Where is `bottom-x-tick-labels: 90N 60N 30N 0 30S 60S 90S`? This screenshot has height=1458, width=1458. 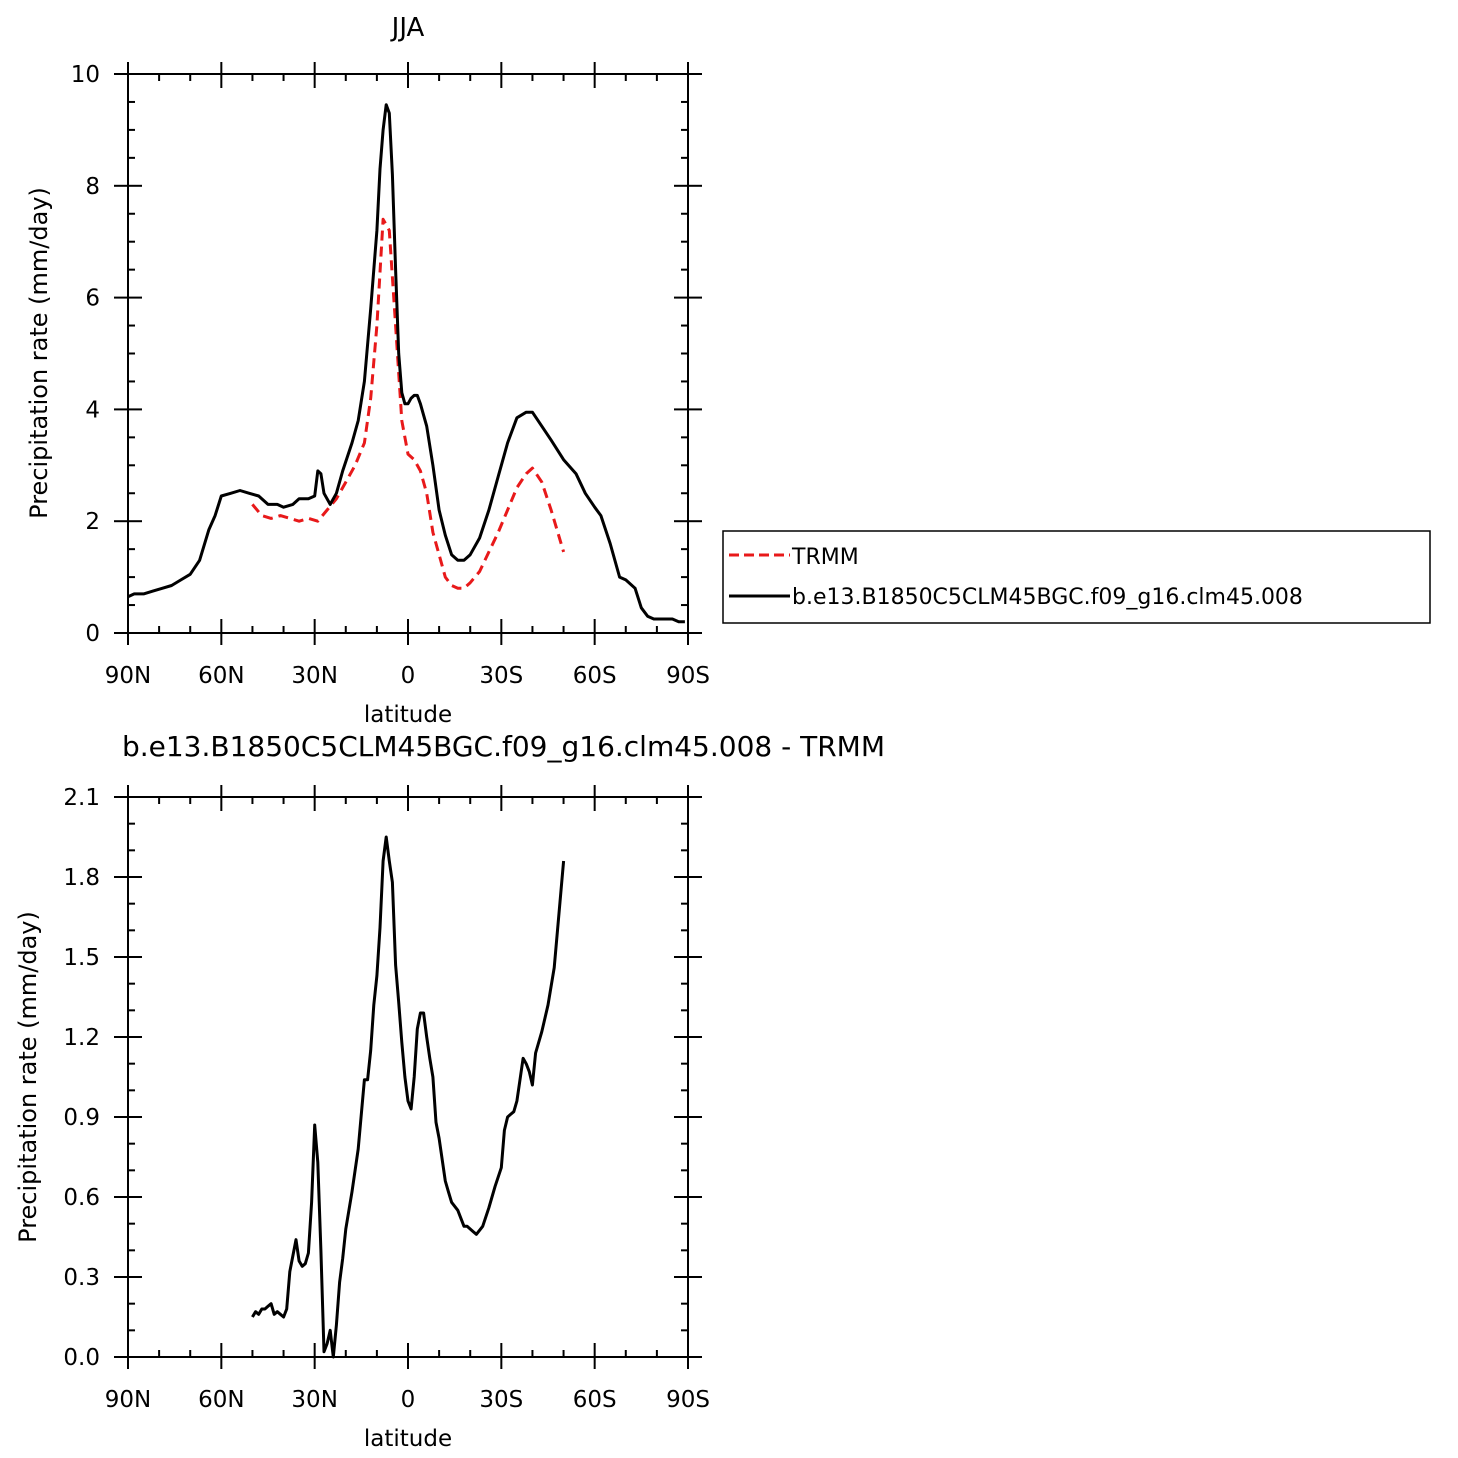 bottom-x-tick-labels: 90N 60N 30N 0 30S 60S 90S is located at coordinates (407, 1400).